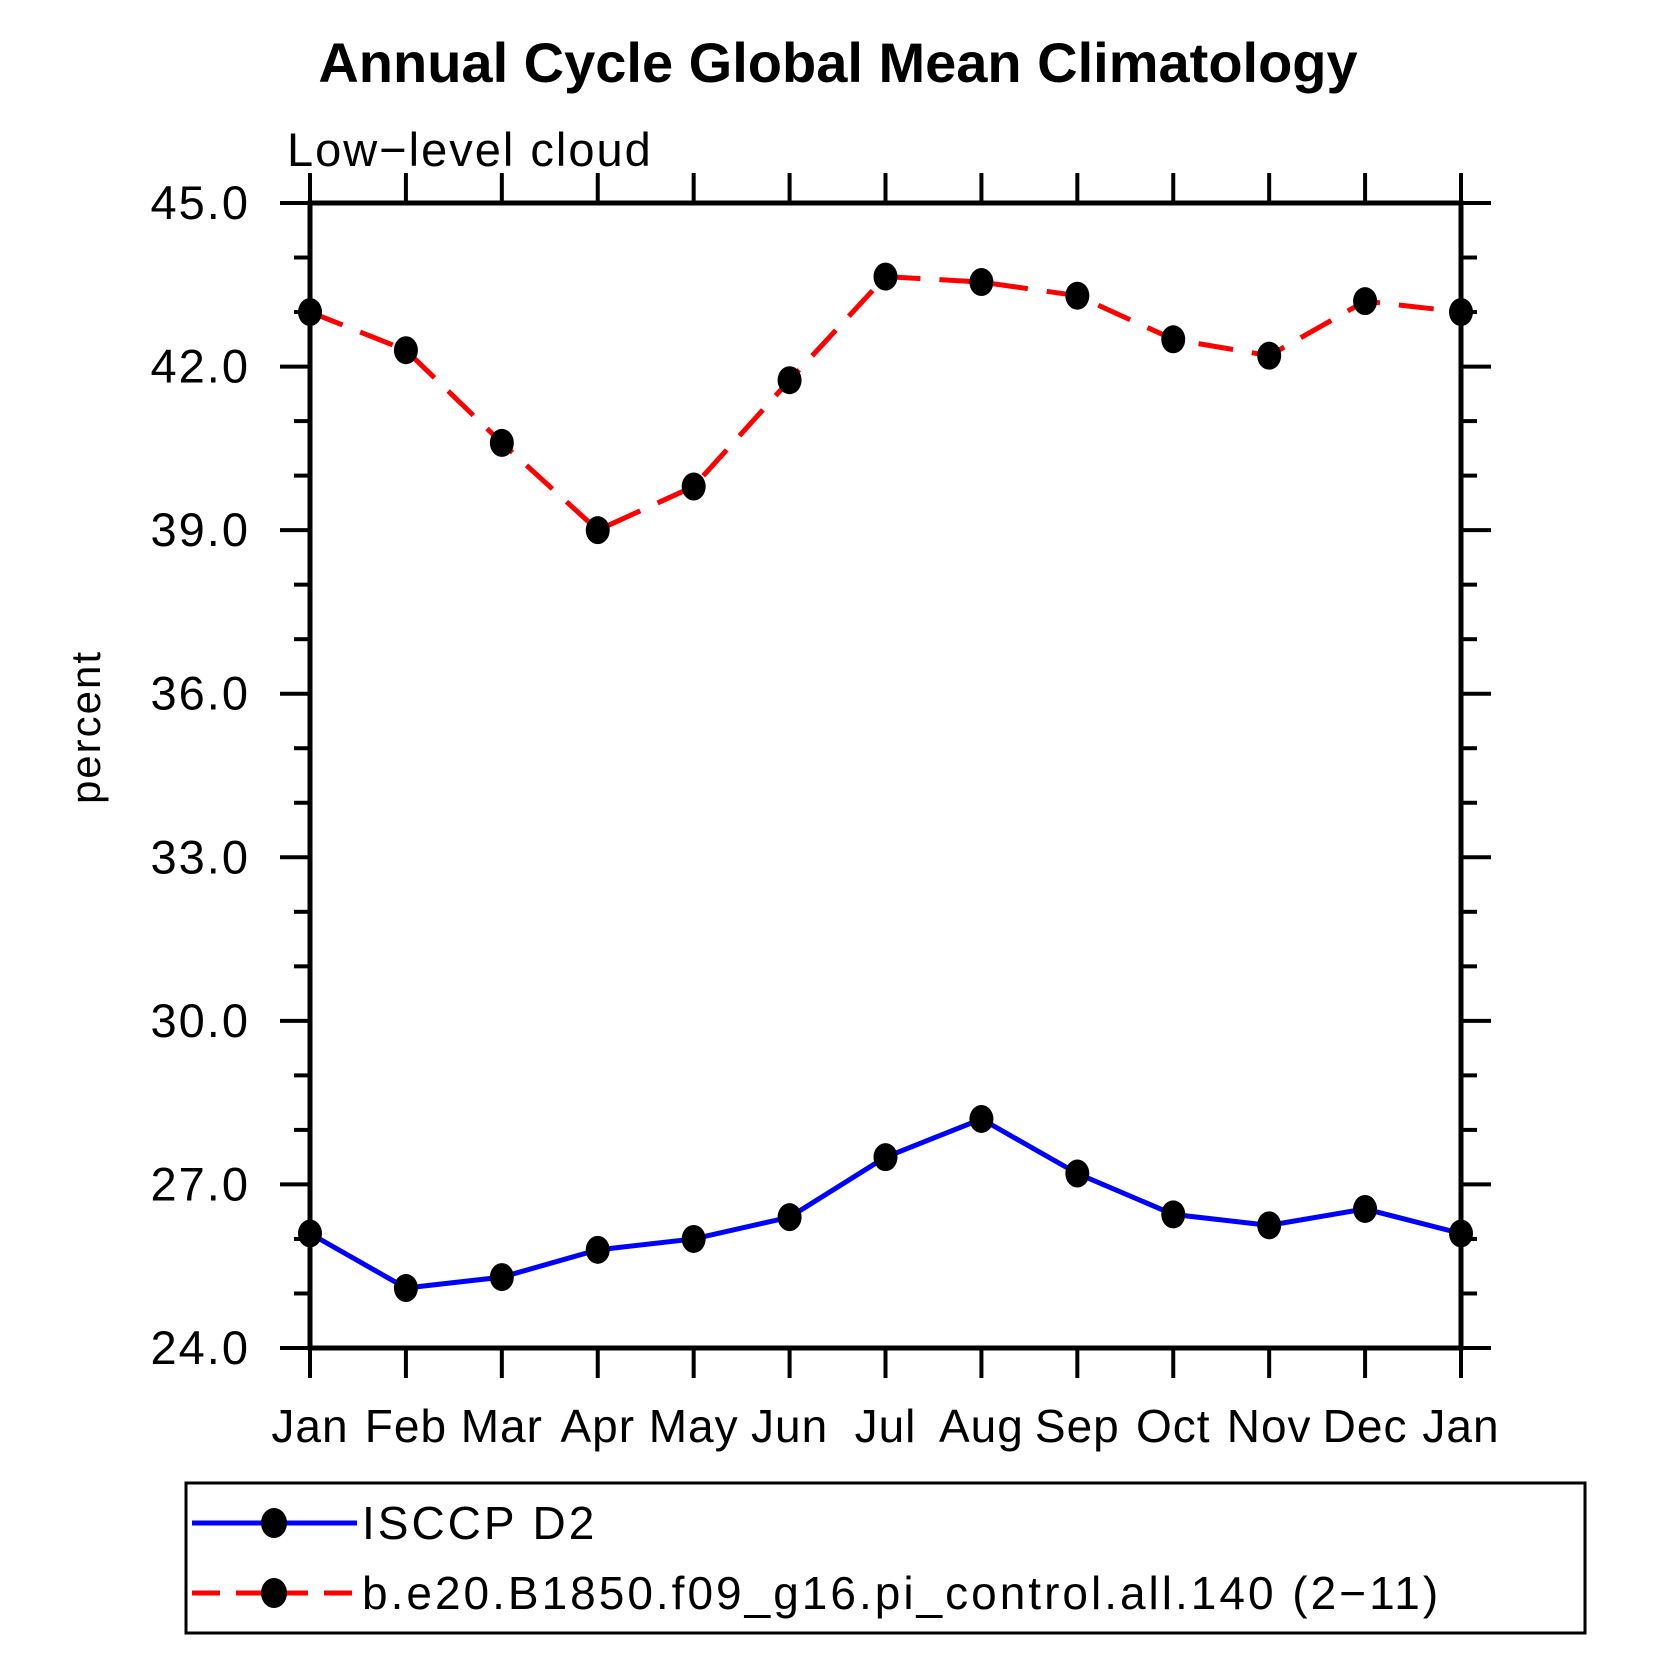 The image size is (1674, 1679). I want to click on x-tick-label: Aug, so click(981, 1426).